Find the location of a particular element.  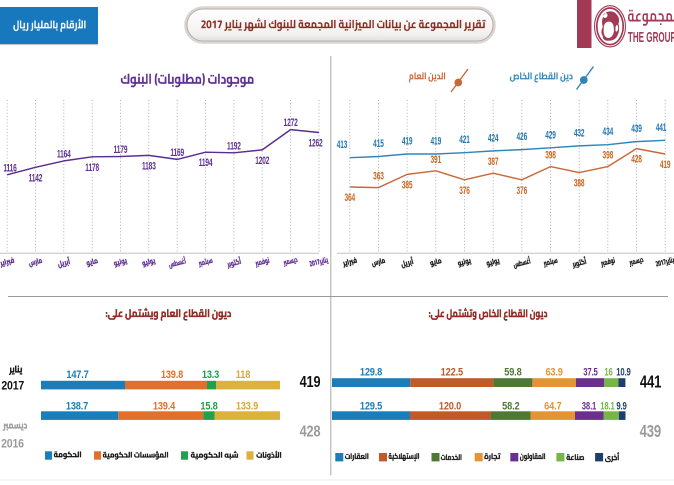

svg-text: 15.8 is located at coordinates (209, 407).